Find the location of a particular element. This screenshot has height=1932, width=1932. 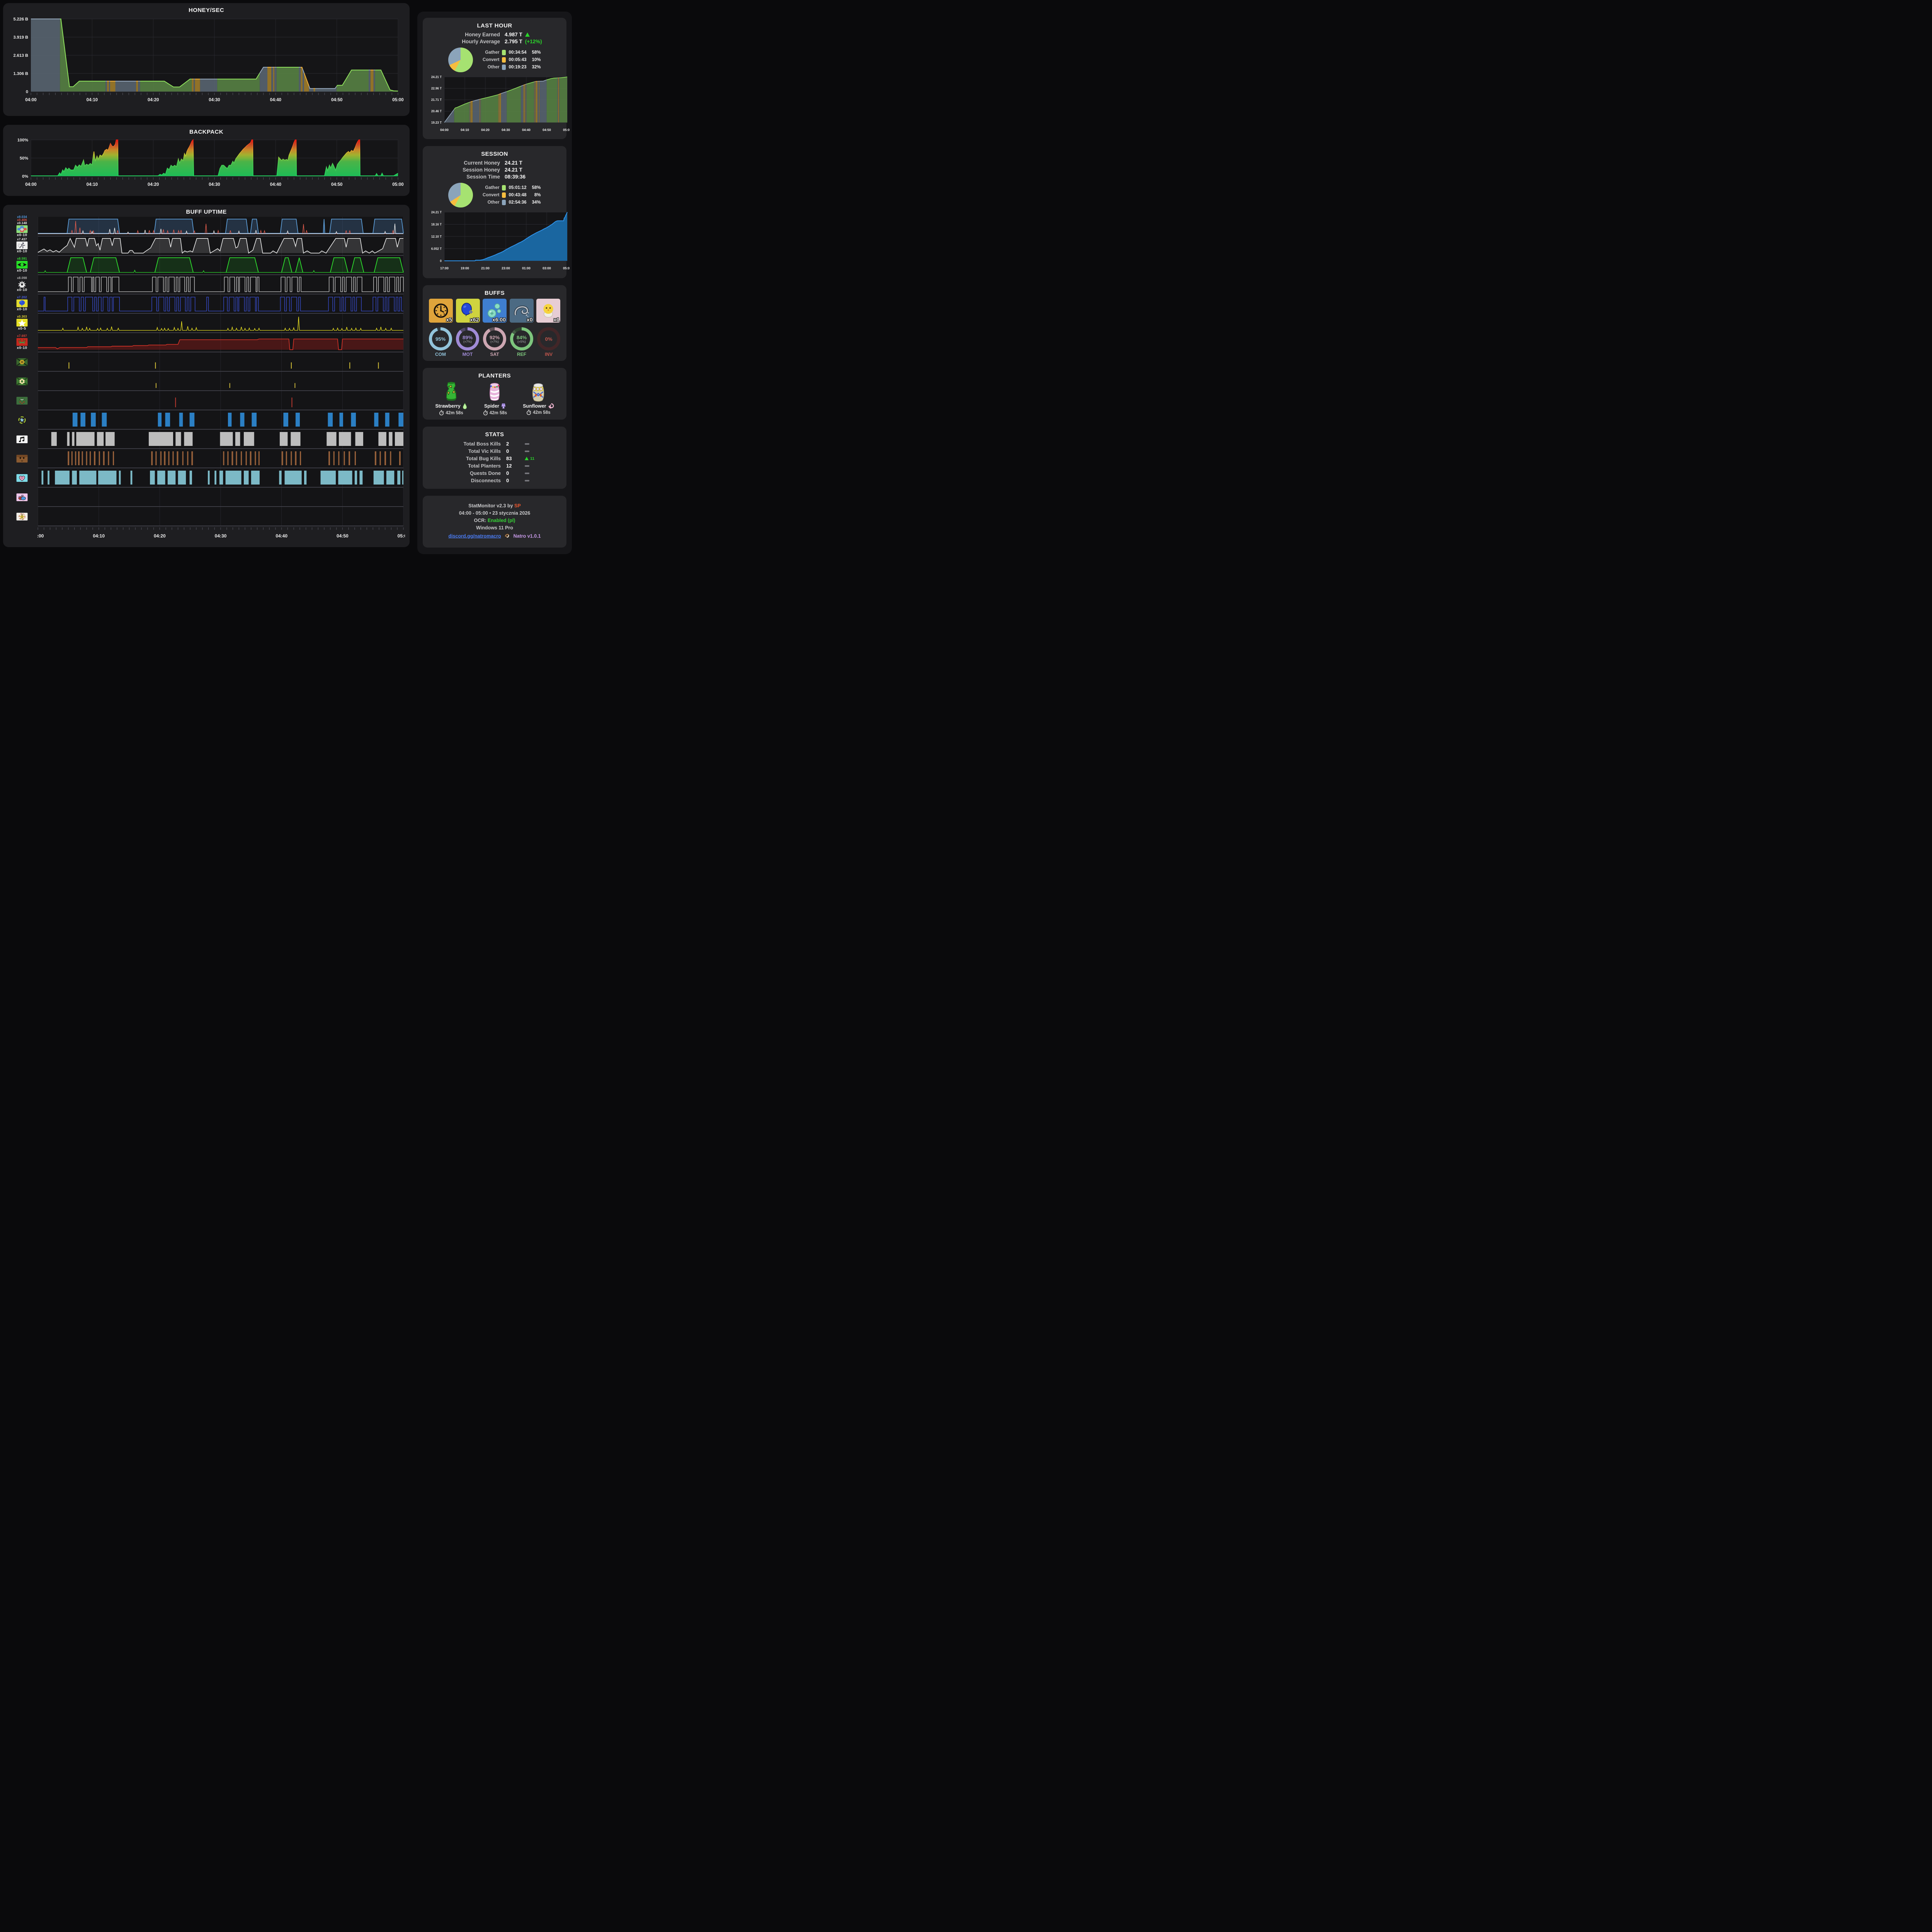

svg-text: 23:00 is located at coordinates (506, 268).